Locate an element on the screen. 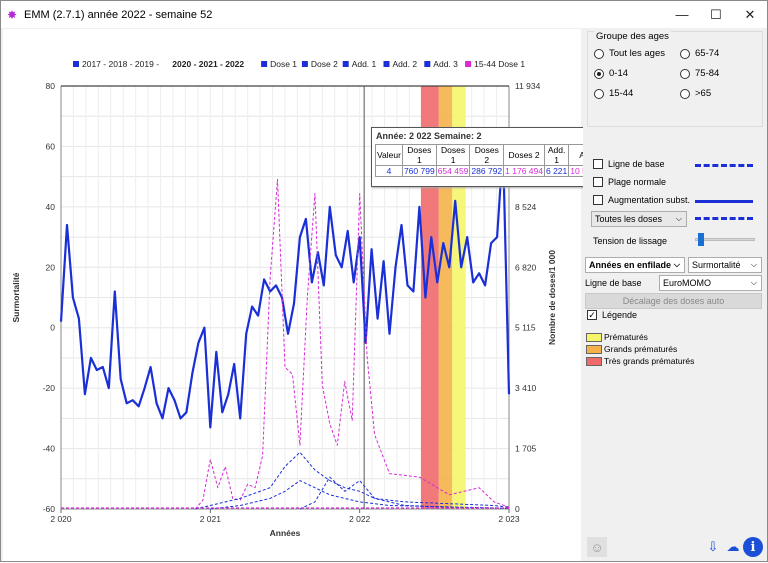 This screenshot has height=563, width=768. cloud-download-icon: ☁ is located at coordinates (733, 546).